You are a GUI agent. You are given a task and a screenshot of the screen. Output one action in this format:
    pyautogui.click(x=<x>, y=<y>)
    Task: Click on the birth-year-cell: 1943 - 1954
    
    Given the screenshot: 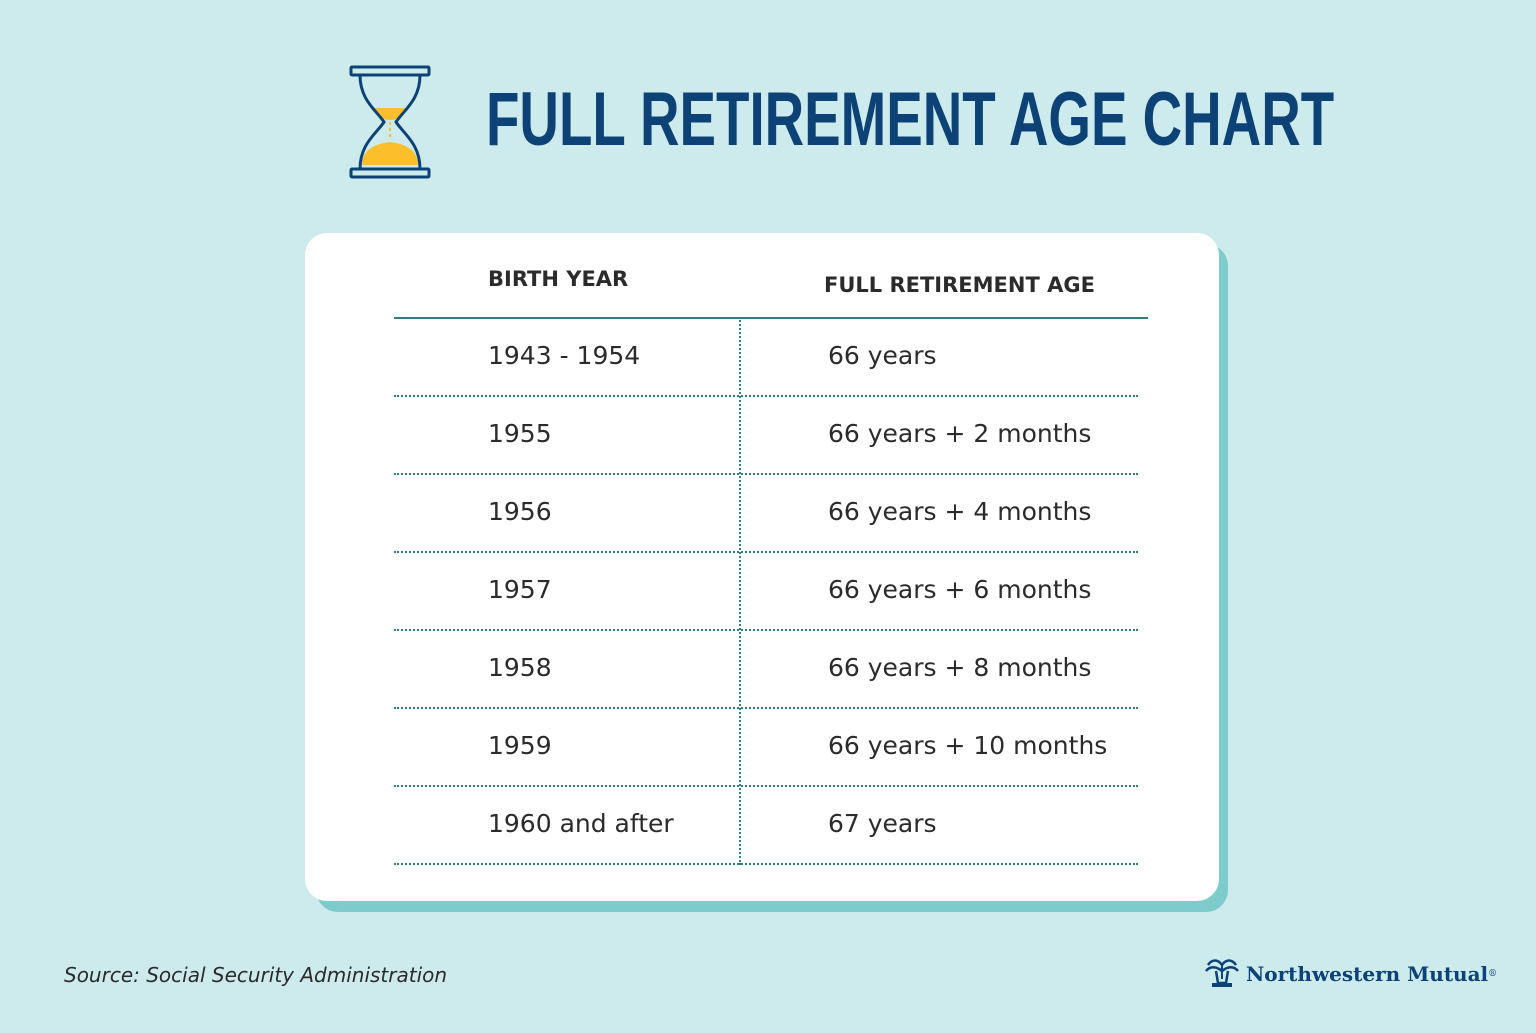 What is the action you would take?
    pyautogui.click(x=564, y=355)
    